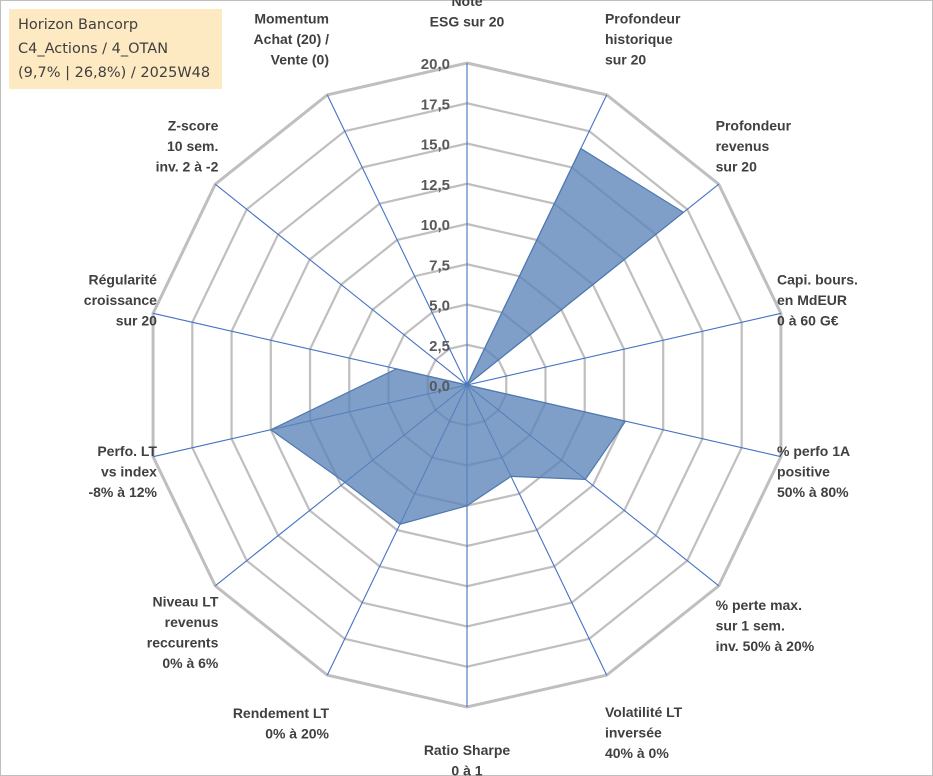  What do you see at coordinates (435, 145) in the screenshot?
I see `tick-label: 15,0` at bounding box center [435, 145].